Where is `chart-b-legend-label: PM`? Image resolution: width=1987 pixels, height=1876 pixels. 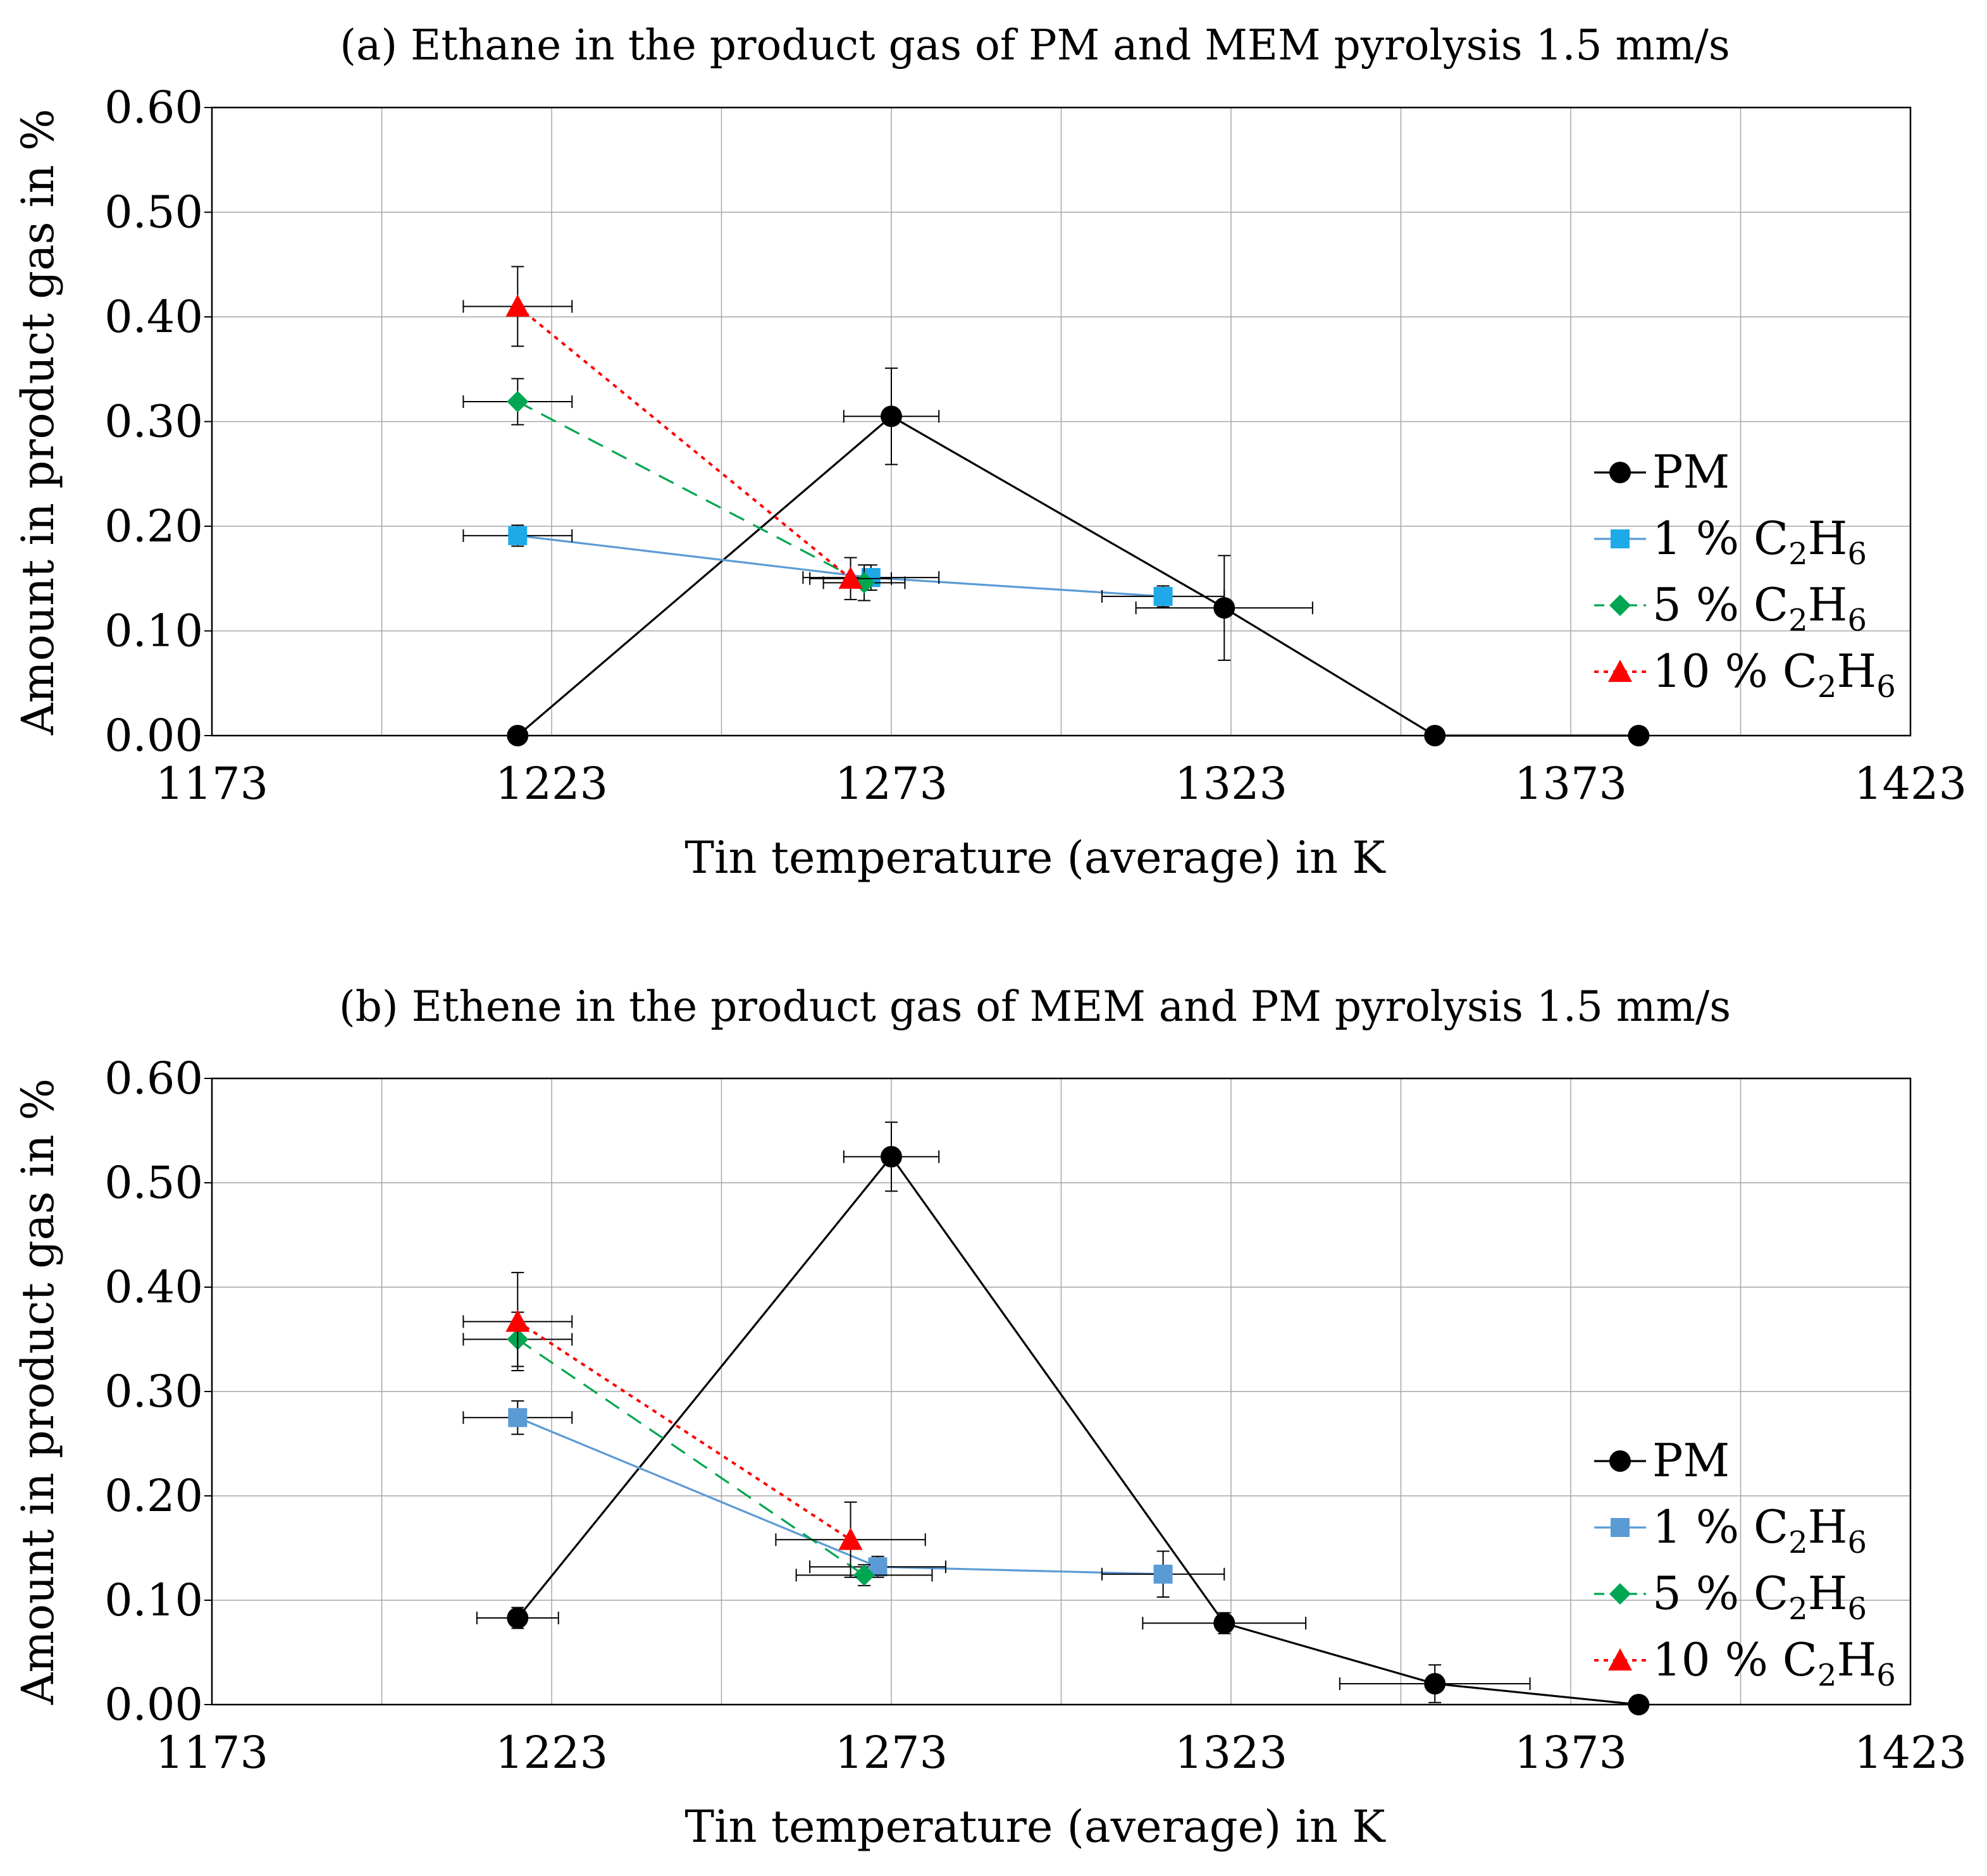 chart-b-legend-label: PM is located at coordinates (1691, 1460).